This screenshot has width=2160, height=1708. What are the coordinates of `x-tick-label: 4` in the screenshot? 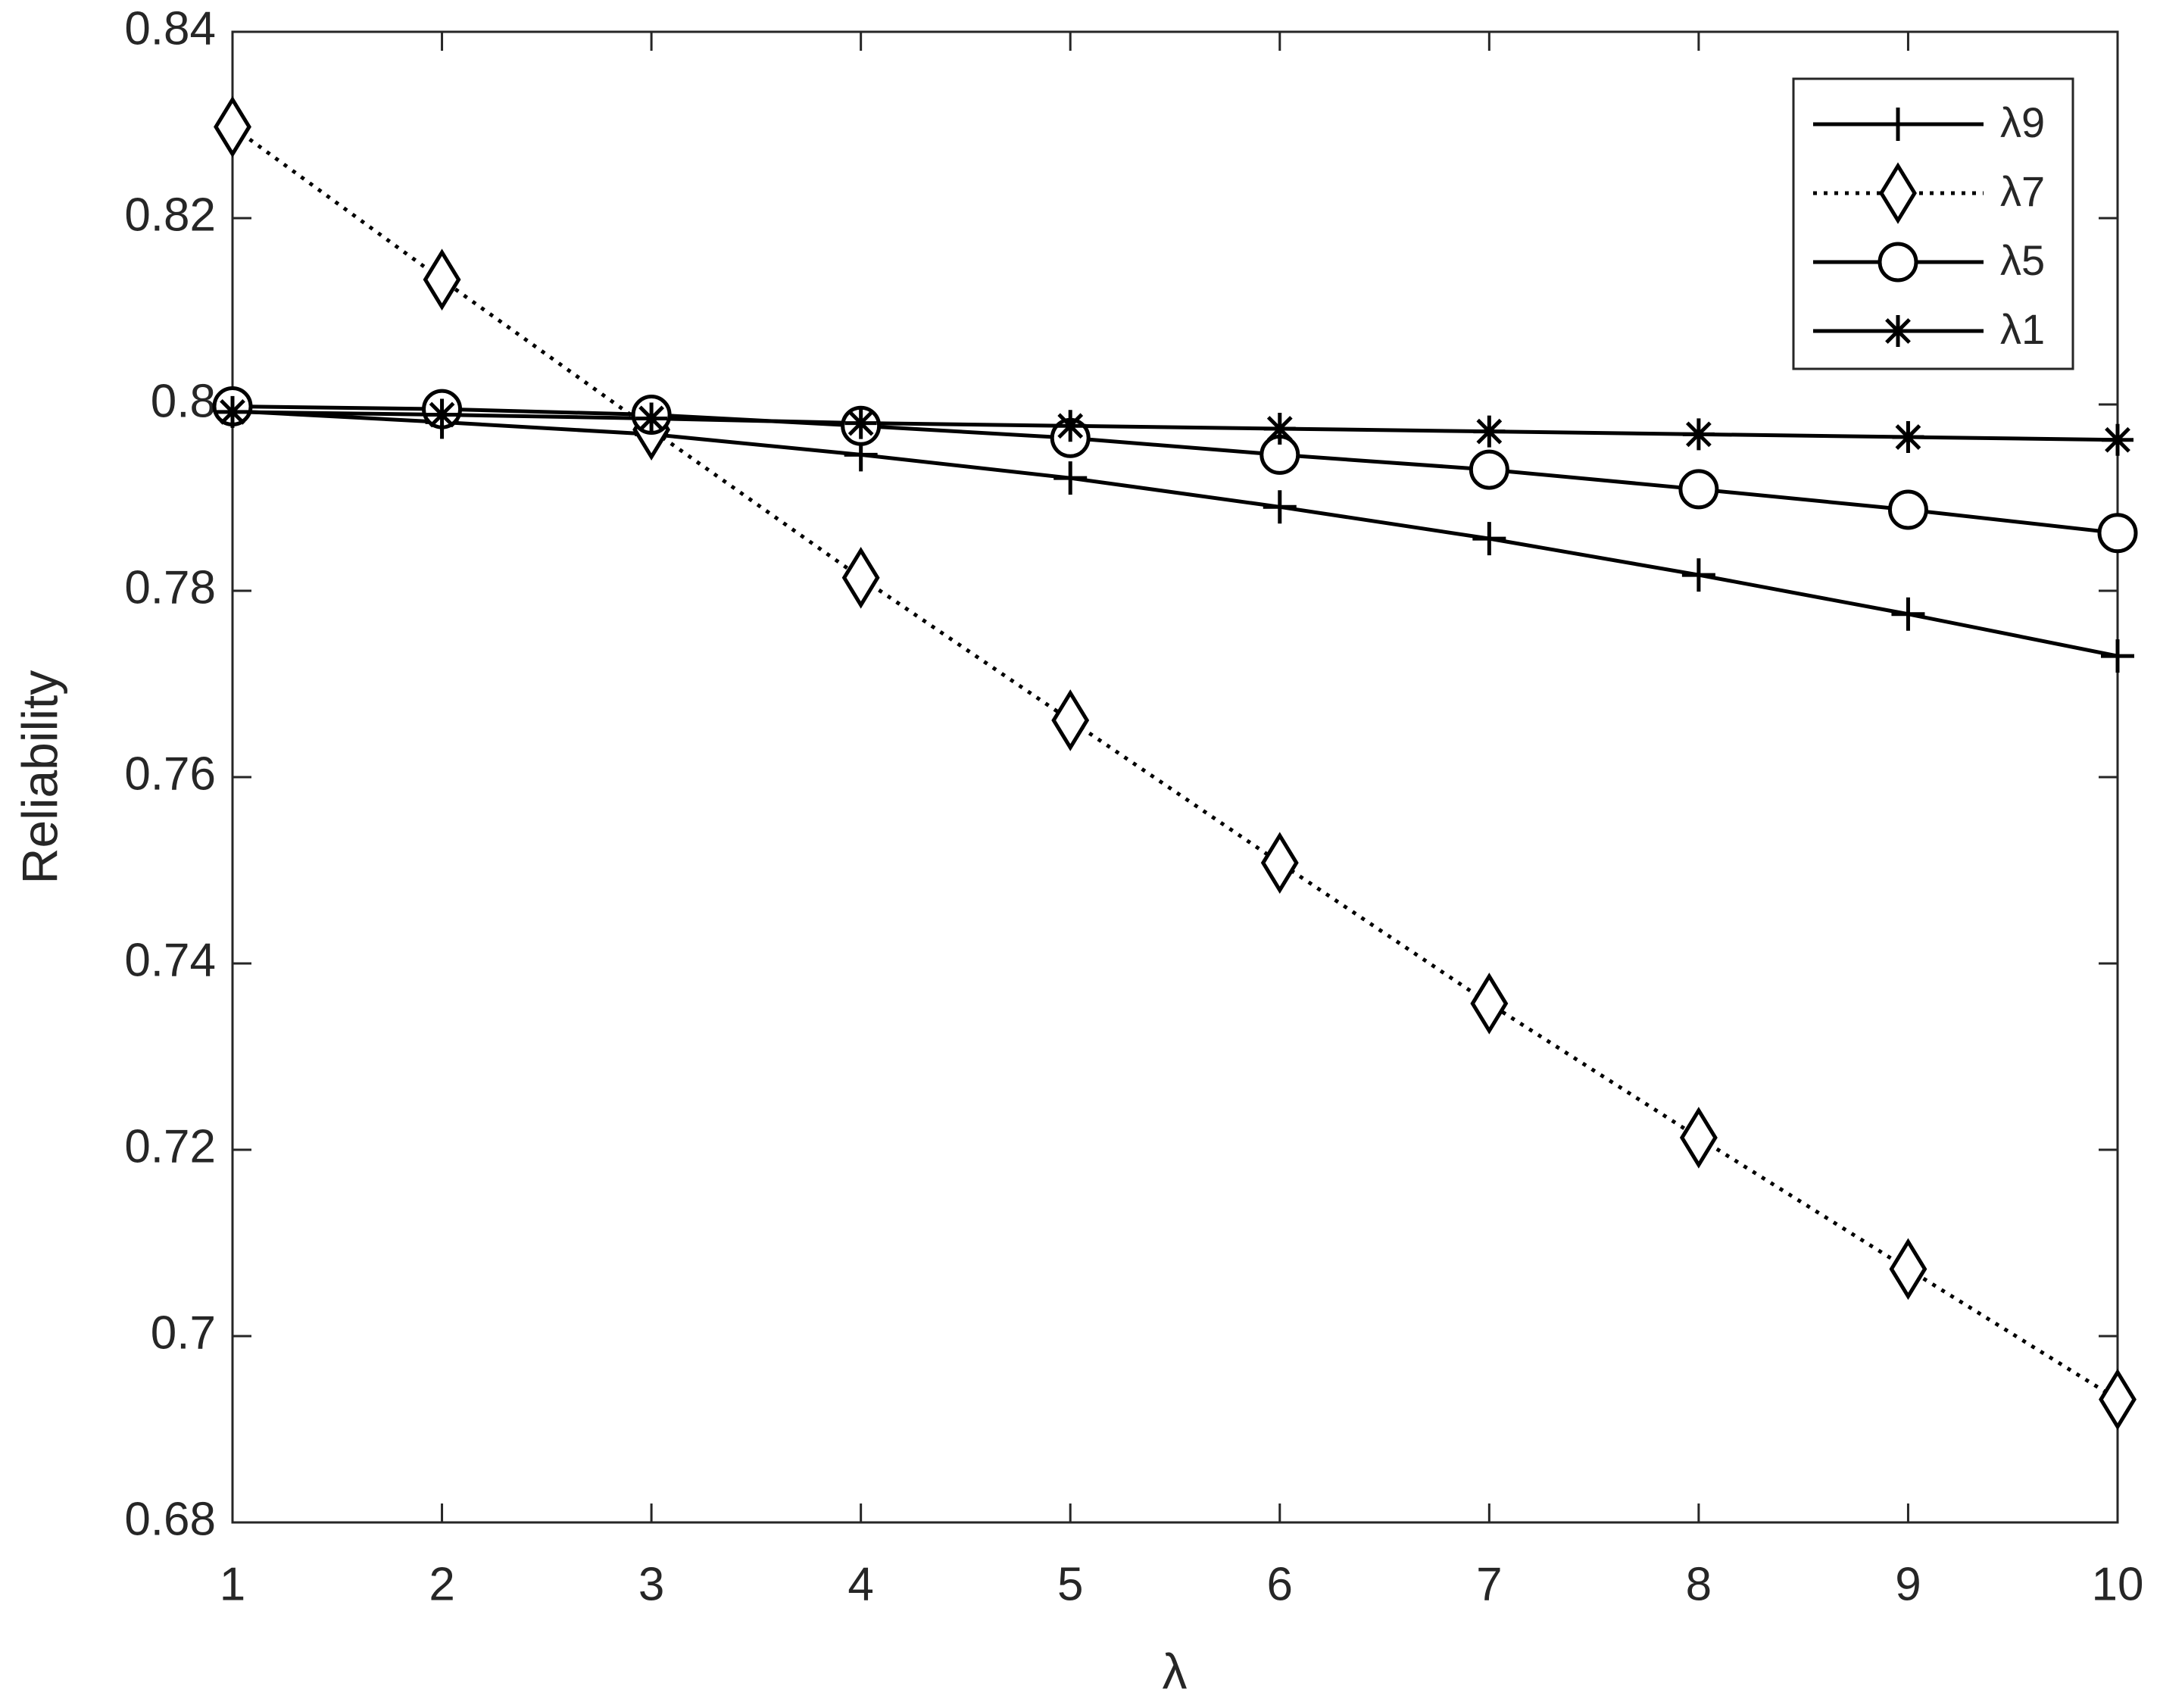 It's located at (860, 1584).